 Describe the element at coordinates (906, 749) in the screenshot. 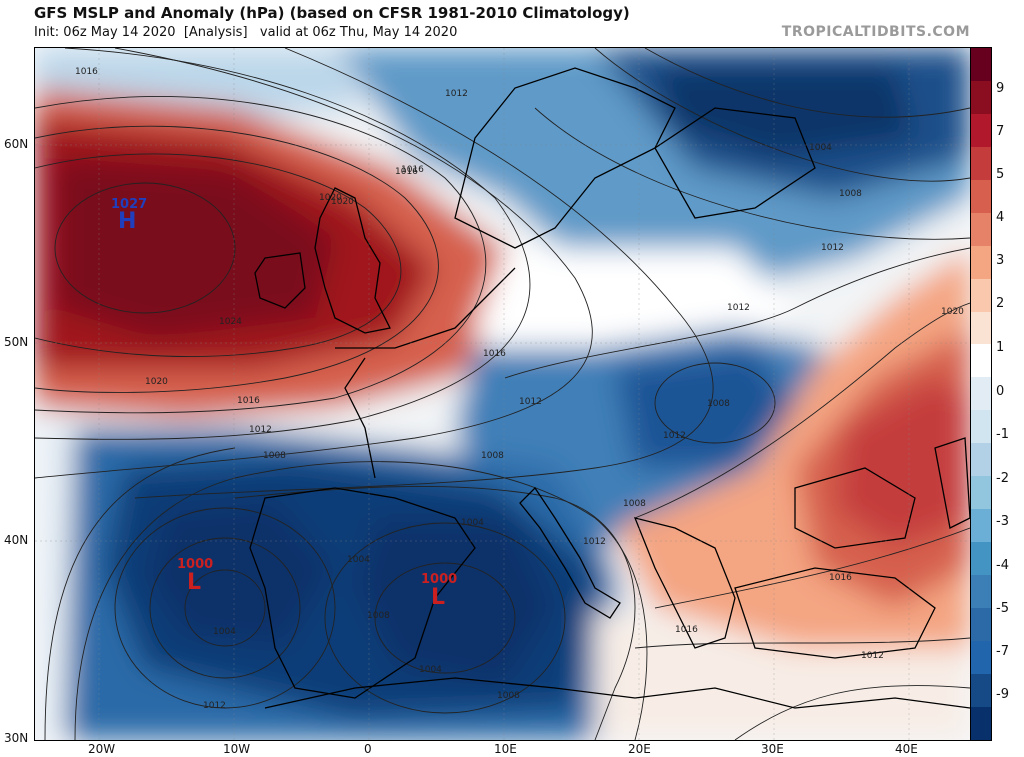

I see `lon-label-40e: 40E` at that location.